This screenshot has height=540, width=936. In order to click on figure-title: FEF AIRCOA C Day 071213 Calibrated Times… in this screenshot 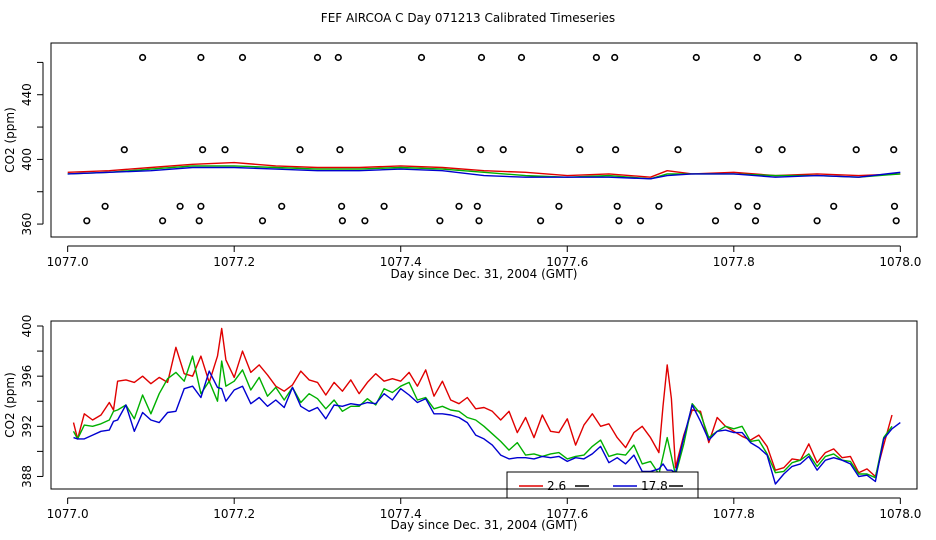, I will do `click(468, 18)`.